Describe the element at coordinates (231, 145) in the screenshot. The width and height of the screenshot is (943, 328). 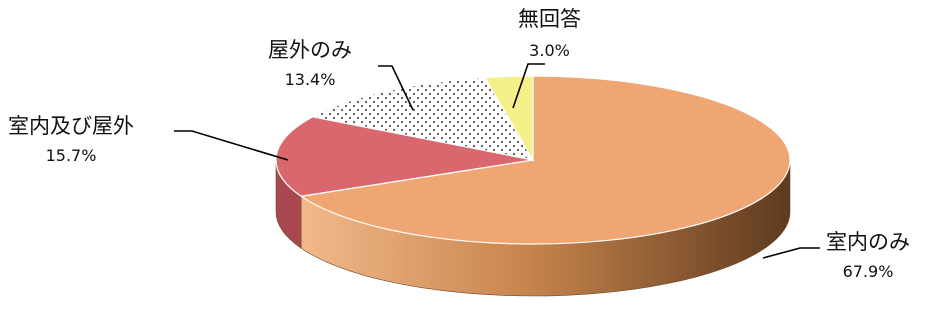
I see `leader-line-indoor-outdoor` at that location.